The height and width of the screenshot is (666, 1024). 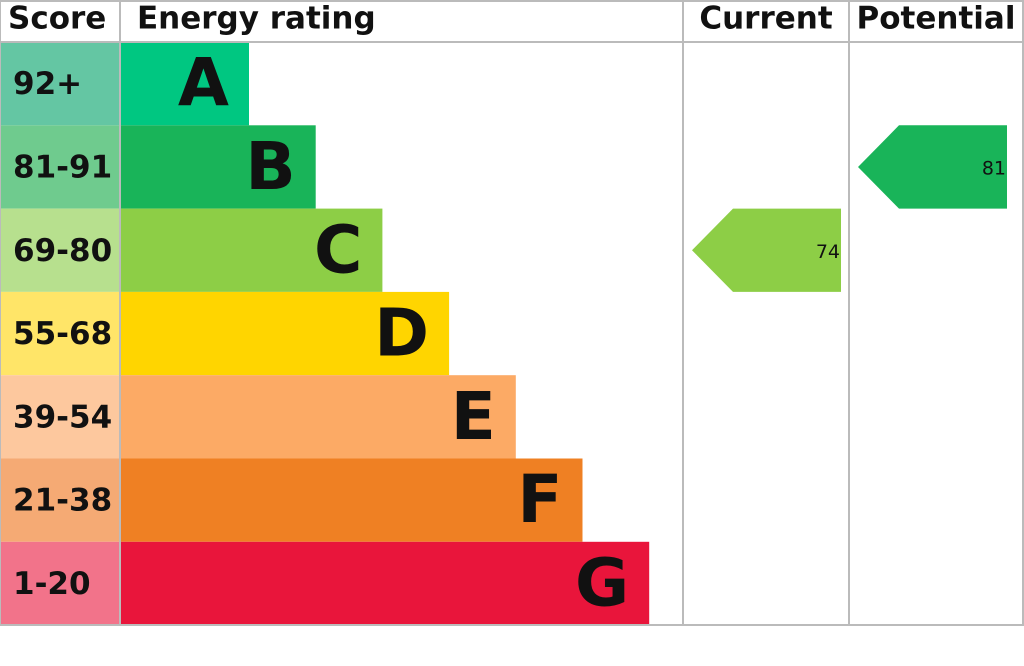 I want to click on rating-letter: E, so click(x=473, y=416).